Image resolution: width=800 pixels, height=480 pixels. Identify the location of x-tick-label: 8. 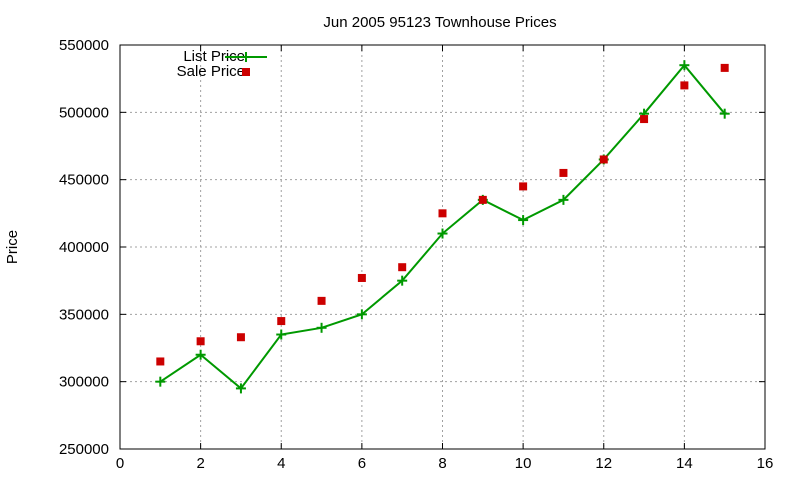
(442, 463).